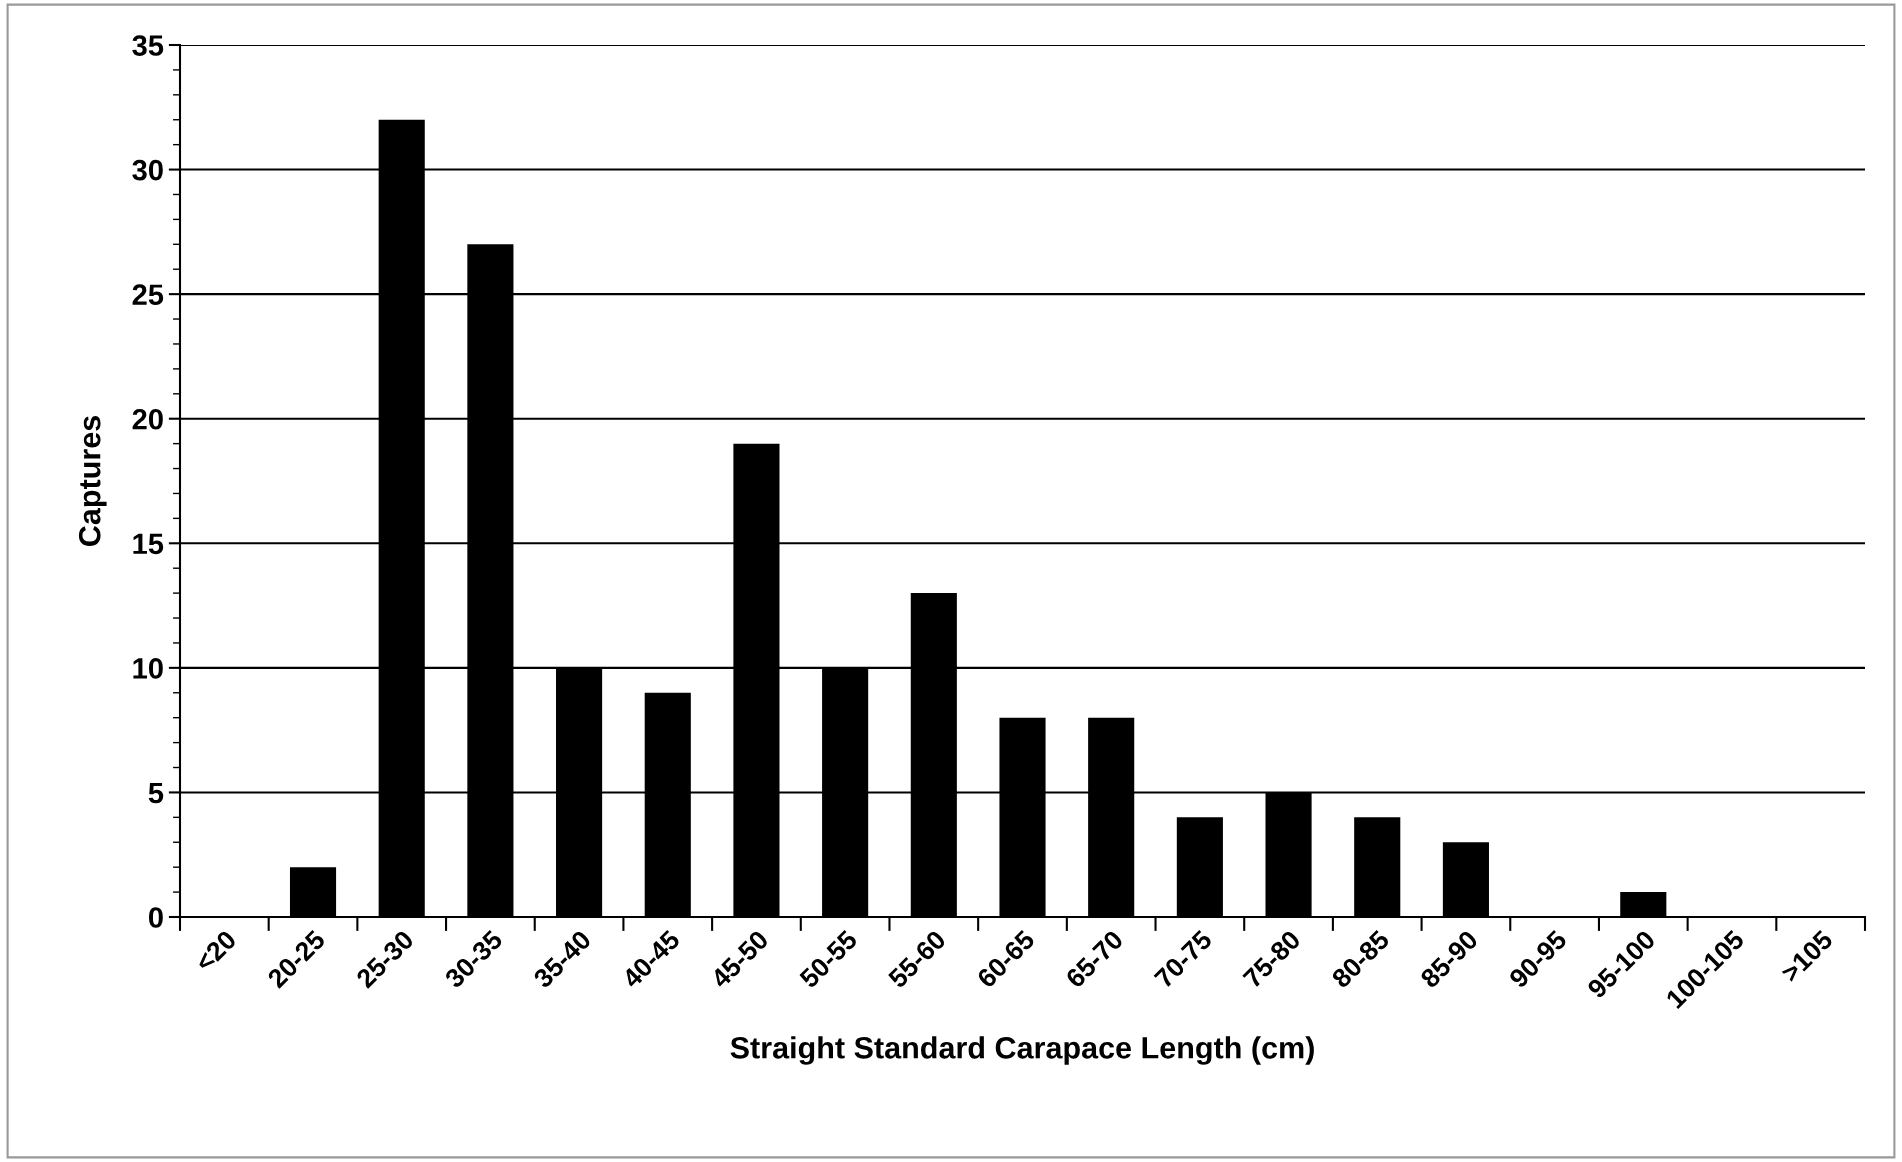 Image resolution: width=1902 pixels, height=1162 pixels. Describe the element at coordinates (147, 419) in the screenshot. I see `y-tick-label: 20` at that location.